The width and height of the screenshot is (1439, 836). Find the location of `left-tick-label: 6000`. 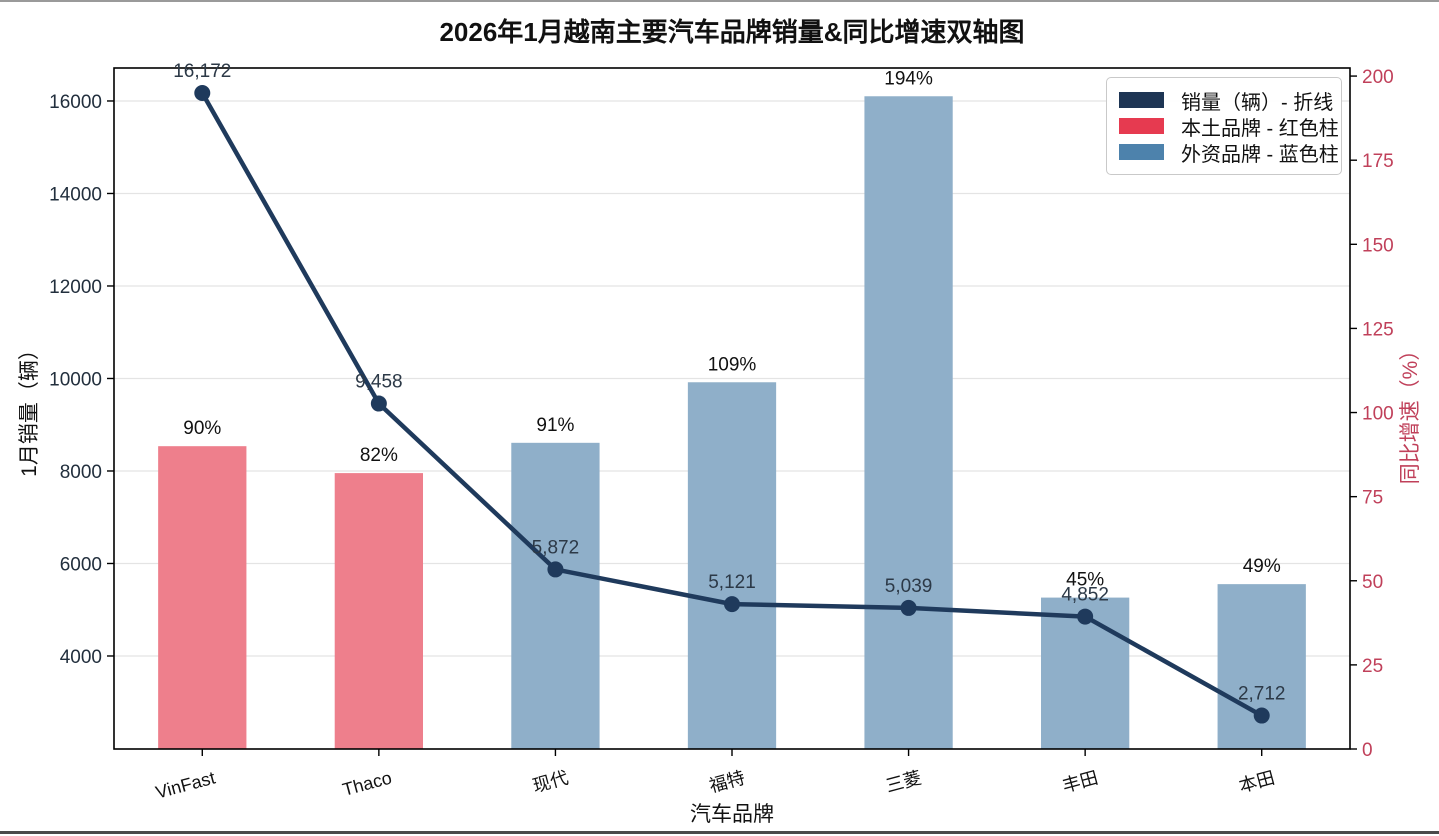

left-tick-label: 6000 is located at coordinates (81, 564).